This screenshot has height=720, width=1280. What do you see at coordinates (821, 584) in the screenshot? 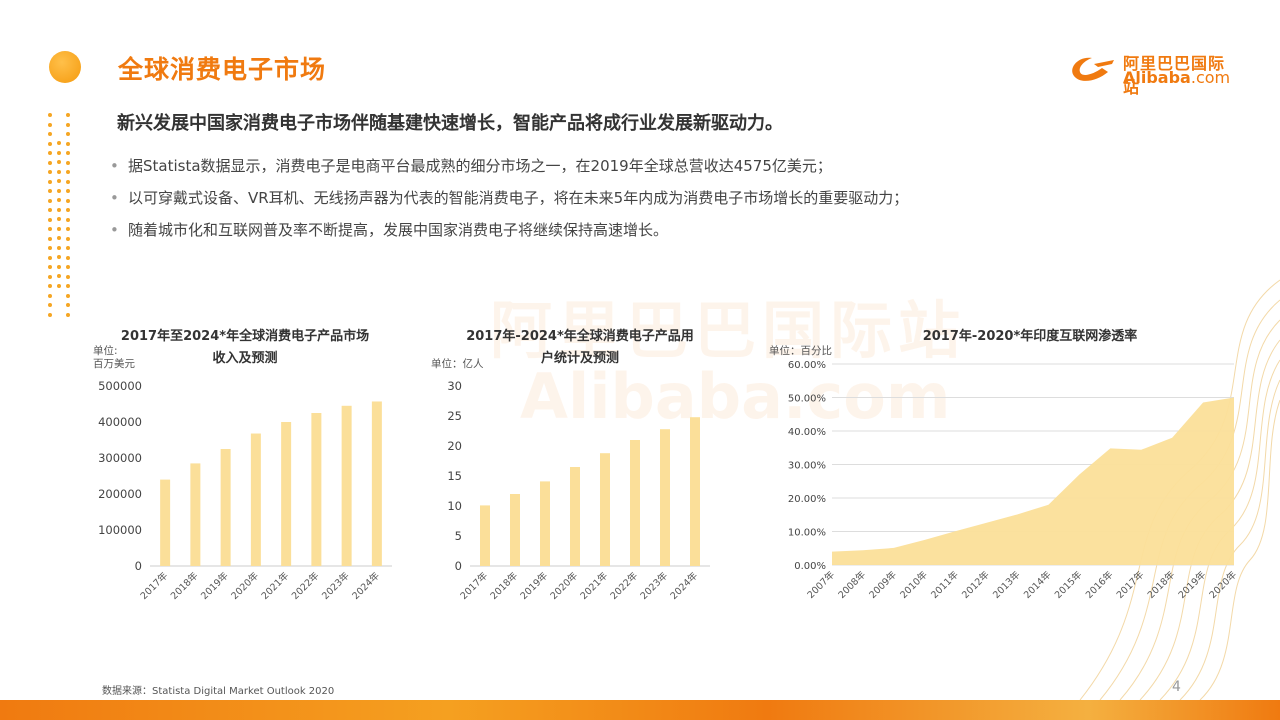
I see `x-tick-label: 2007年` at bounding box center [821, 584].